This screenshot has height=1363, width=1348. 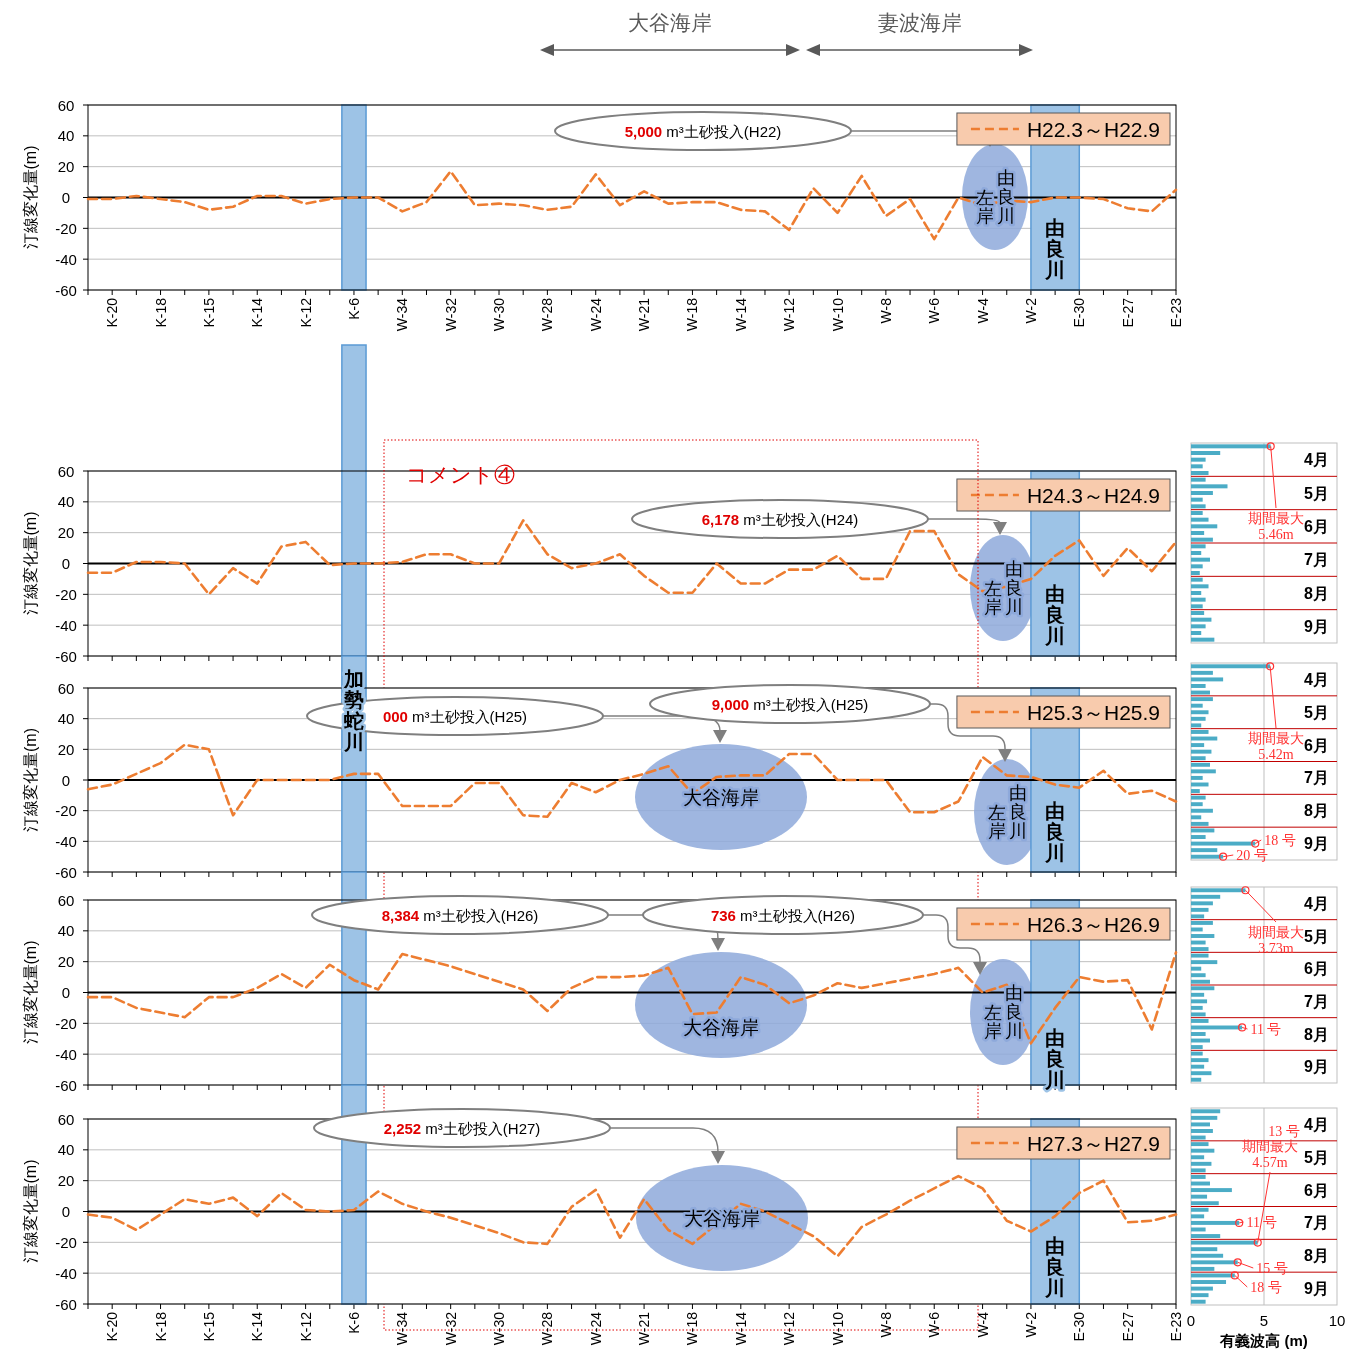 I want to click on x-tick-label: W-8, so click(x=885, y=1324).